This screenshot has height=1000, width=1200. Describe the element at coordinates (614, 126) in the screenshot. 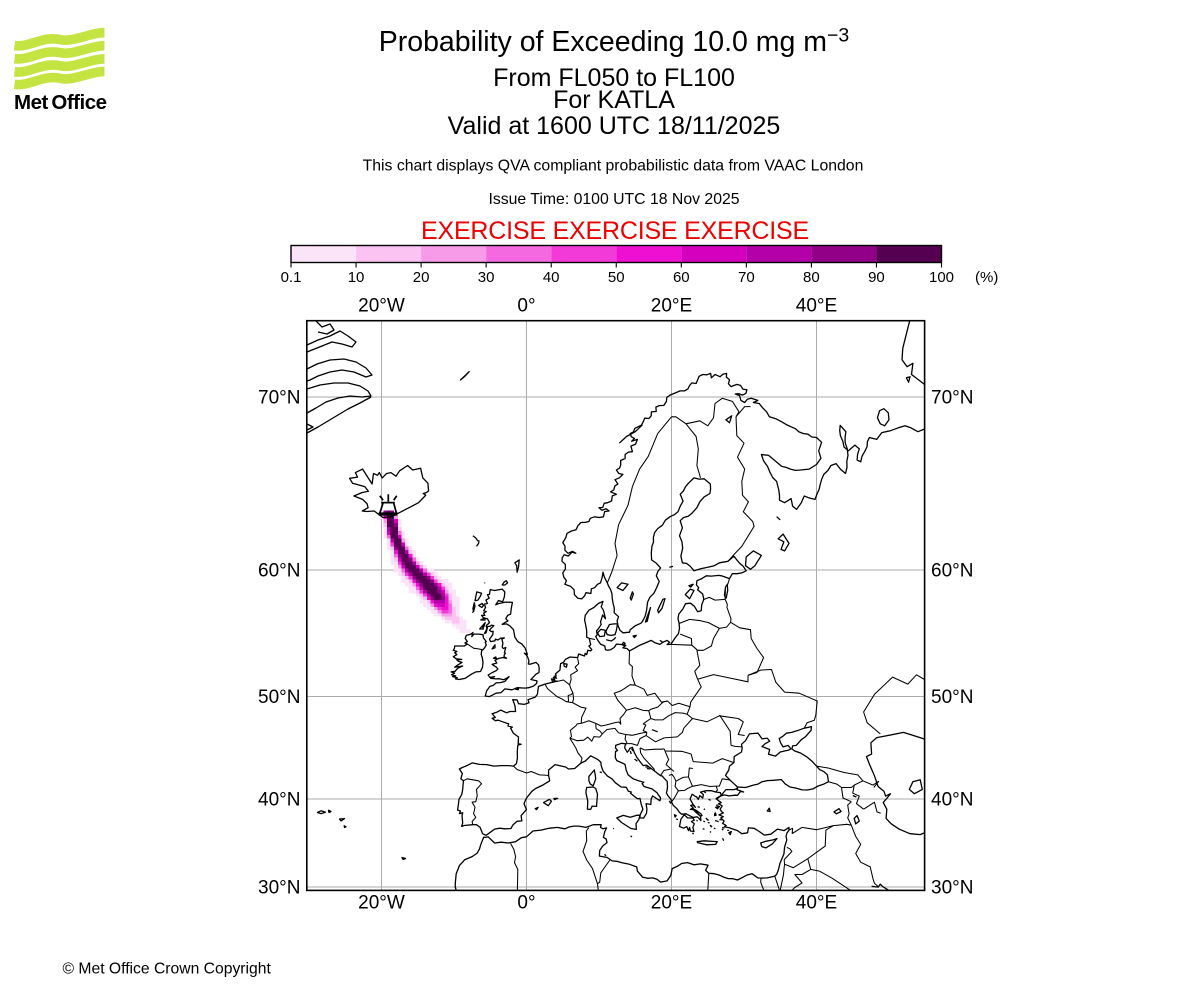

I see `svg-text: Valid at 1600 UTC 18/11/2025` at that location.